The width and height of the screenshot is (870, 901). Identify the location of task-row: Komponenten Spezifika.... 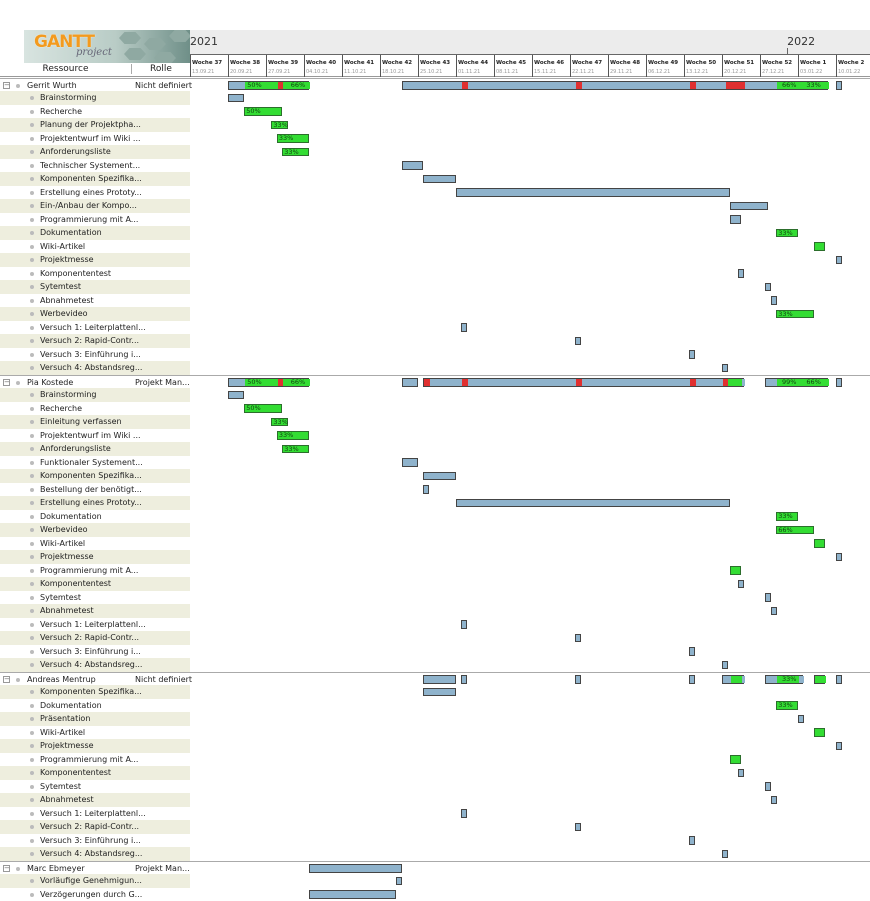
(435, 692).